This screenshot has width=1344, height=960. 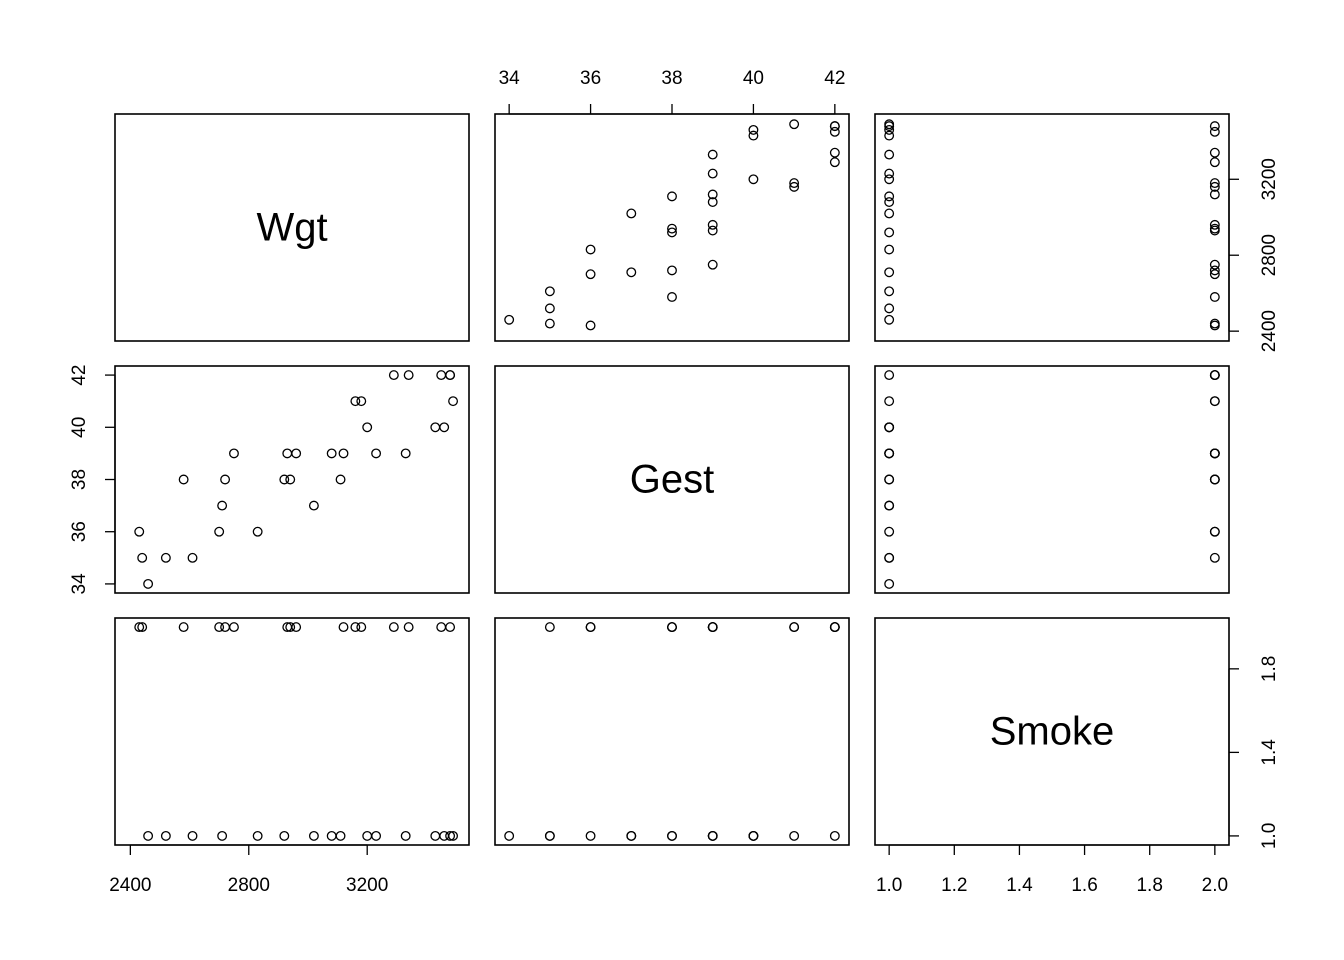 I want to click on tick-label: 38, so click(x=79, y=479).